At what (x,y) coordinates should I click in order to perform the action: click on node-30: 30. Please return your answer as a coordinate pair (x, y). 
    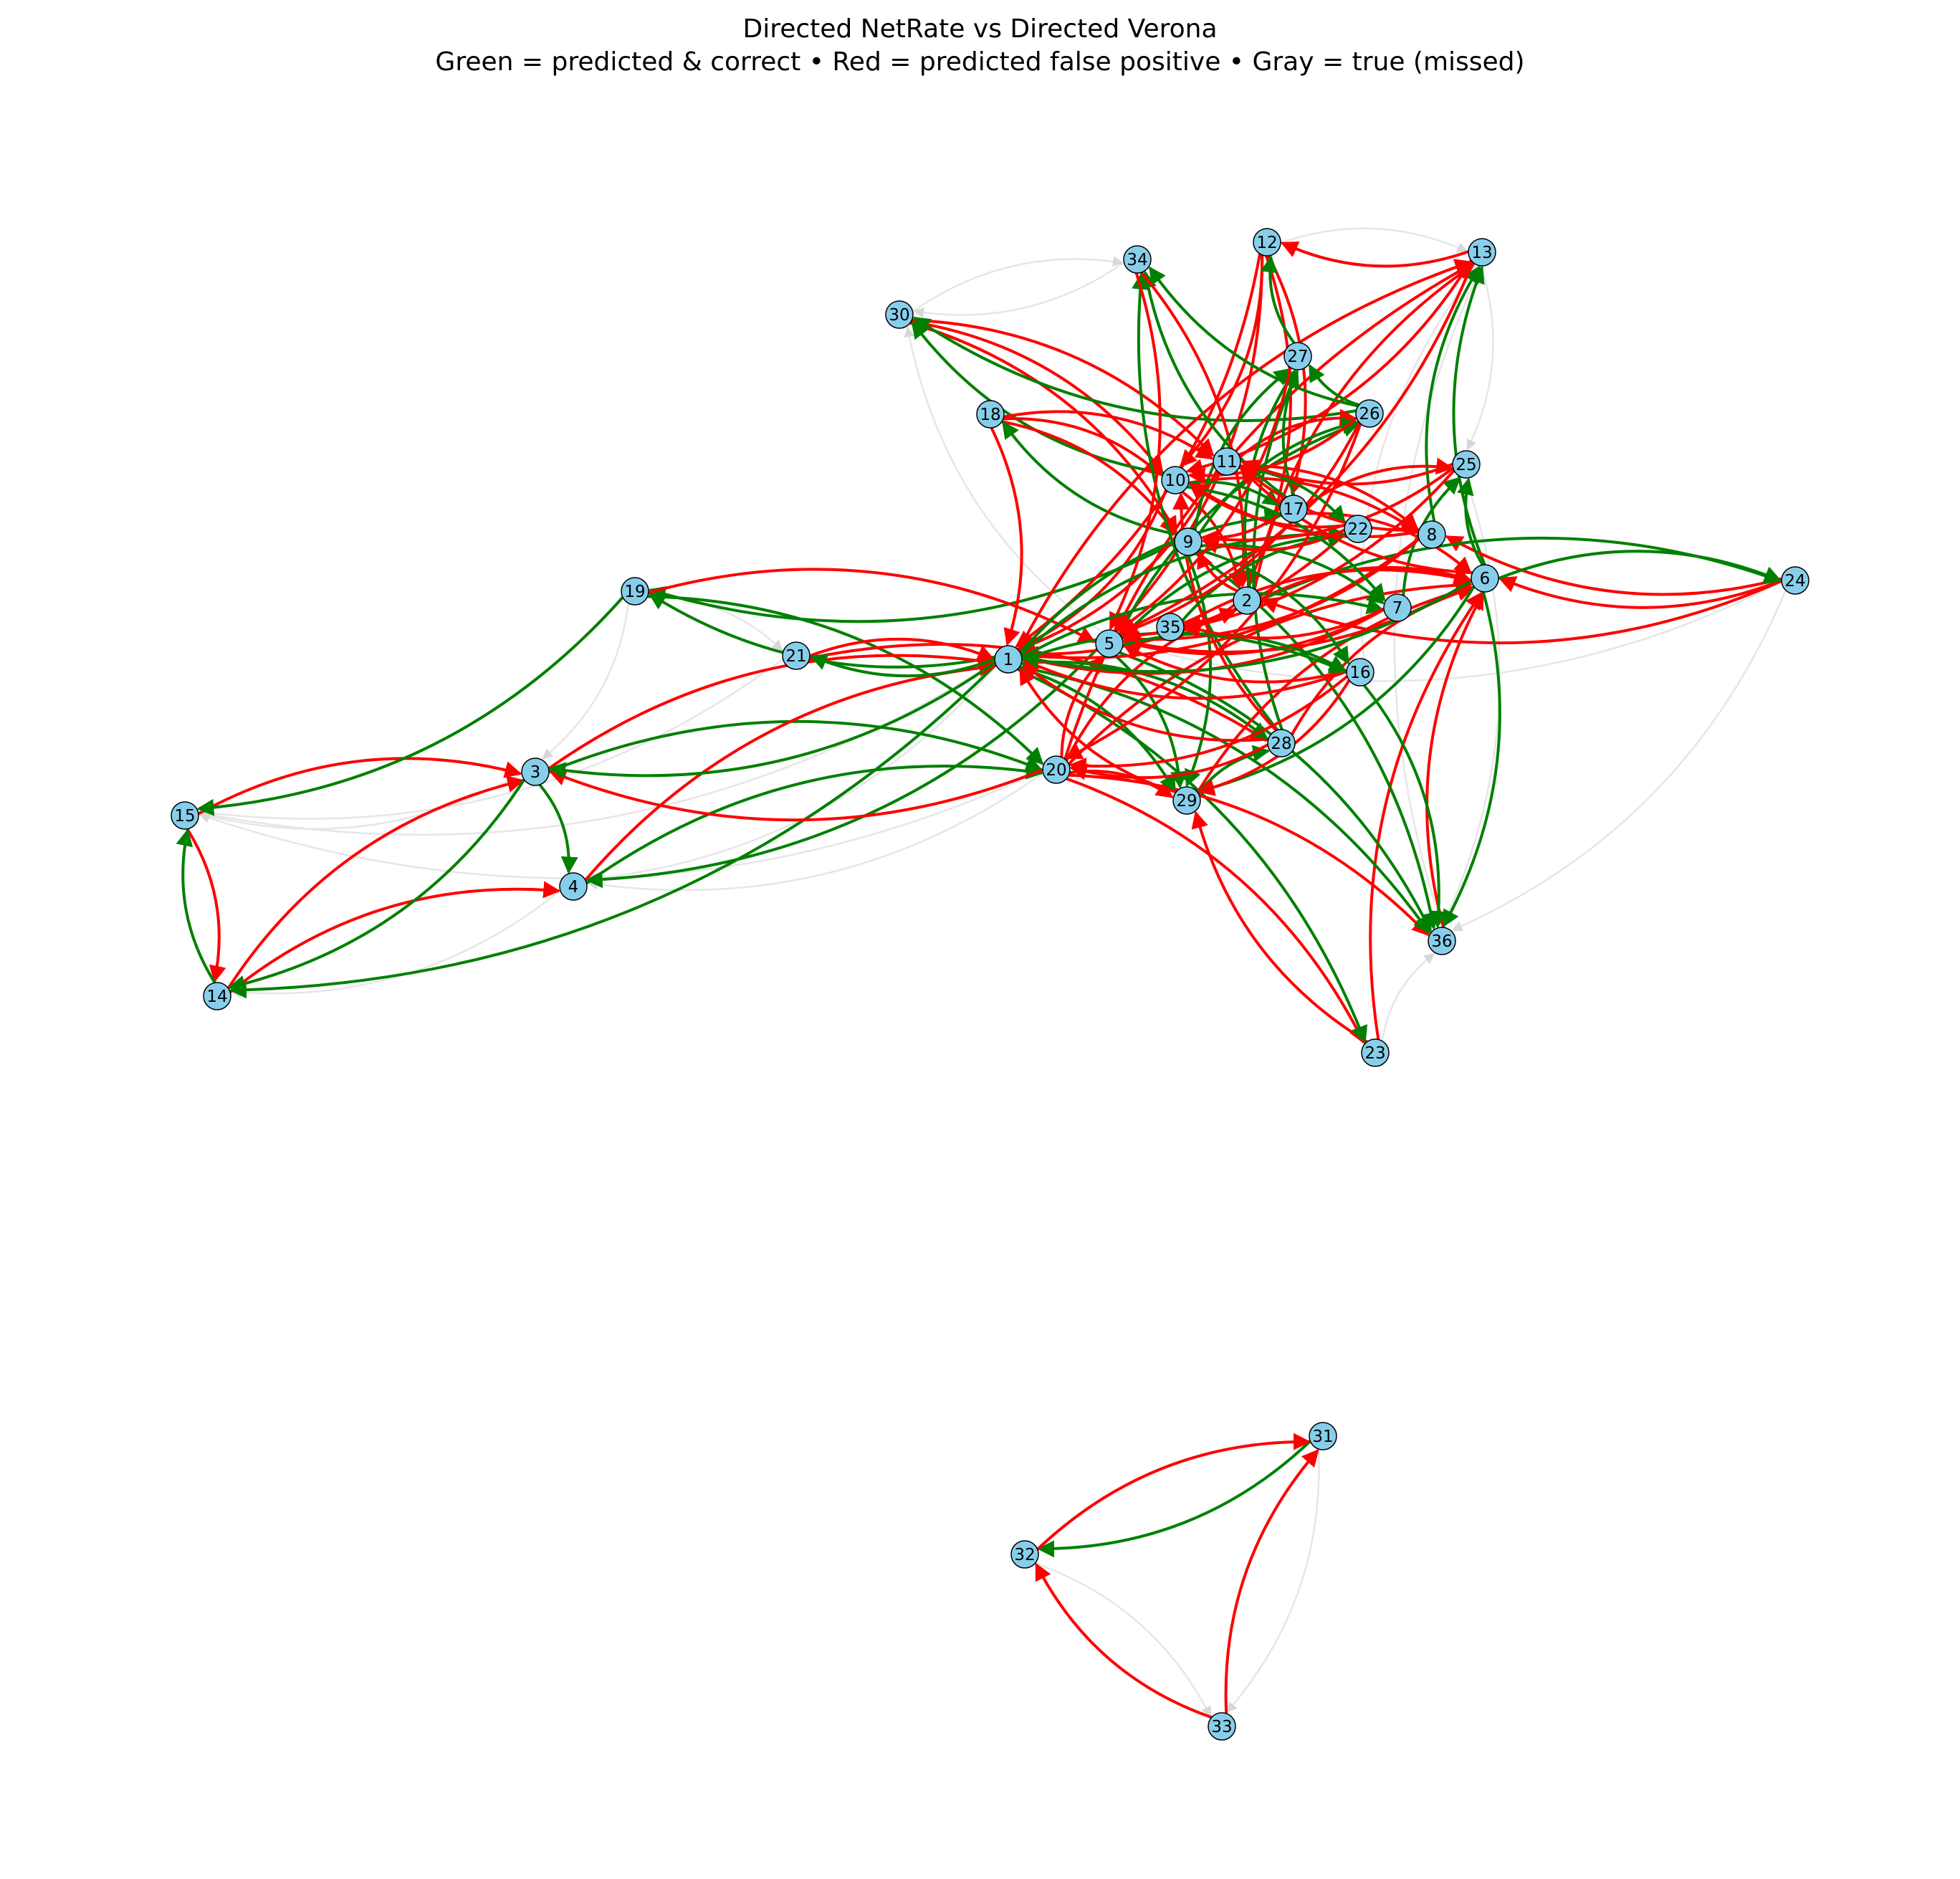
    Looking at the image, I should click on (900, 314).